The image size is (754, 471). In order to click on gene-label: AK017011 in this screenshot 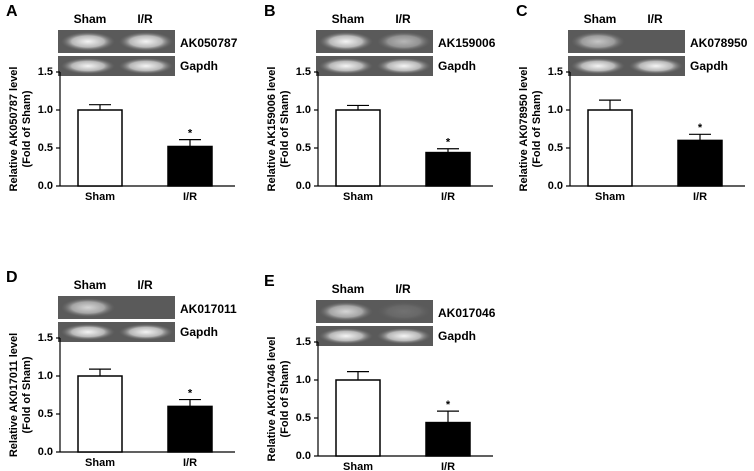, I will do `click(208, 309)`.